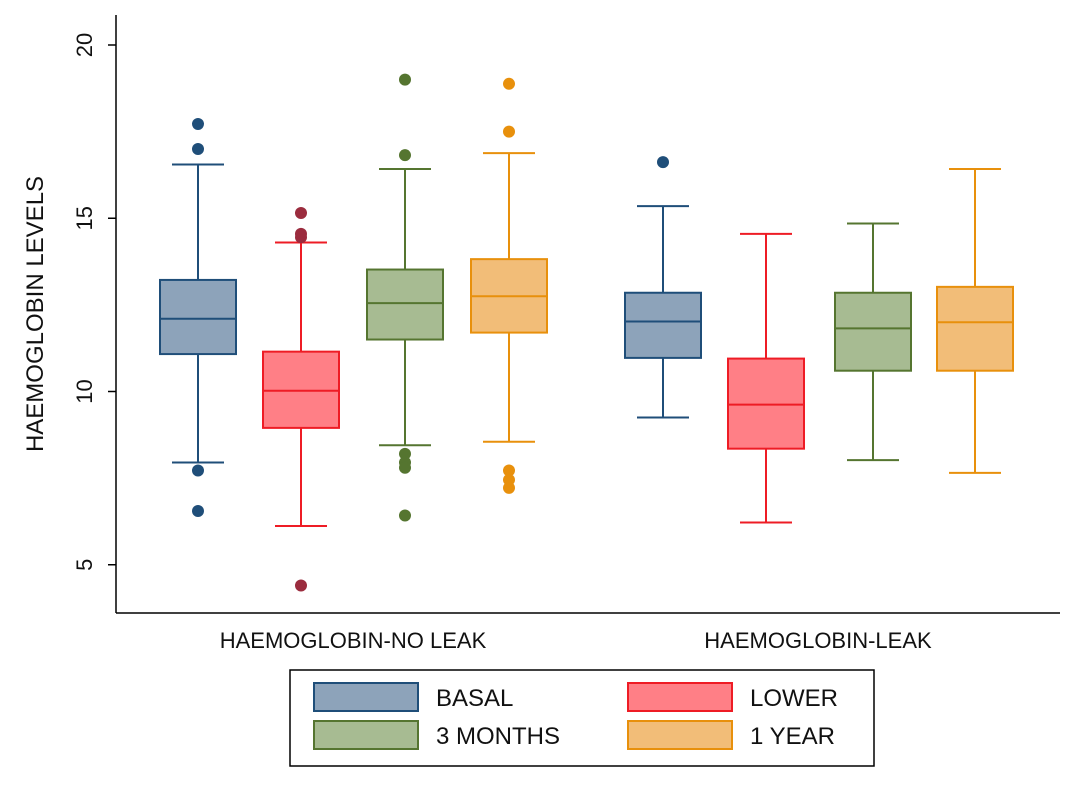 The image size is (1080, 785). I want to click on y-tick-label: 10, so click(84, 391).